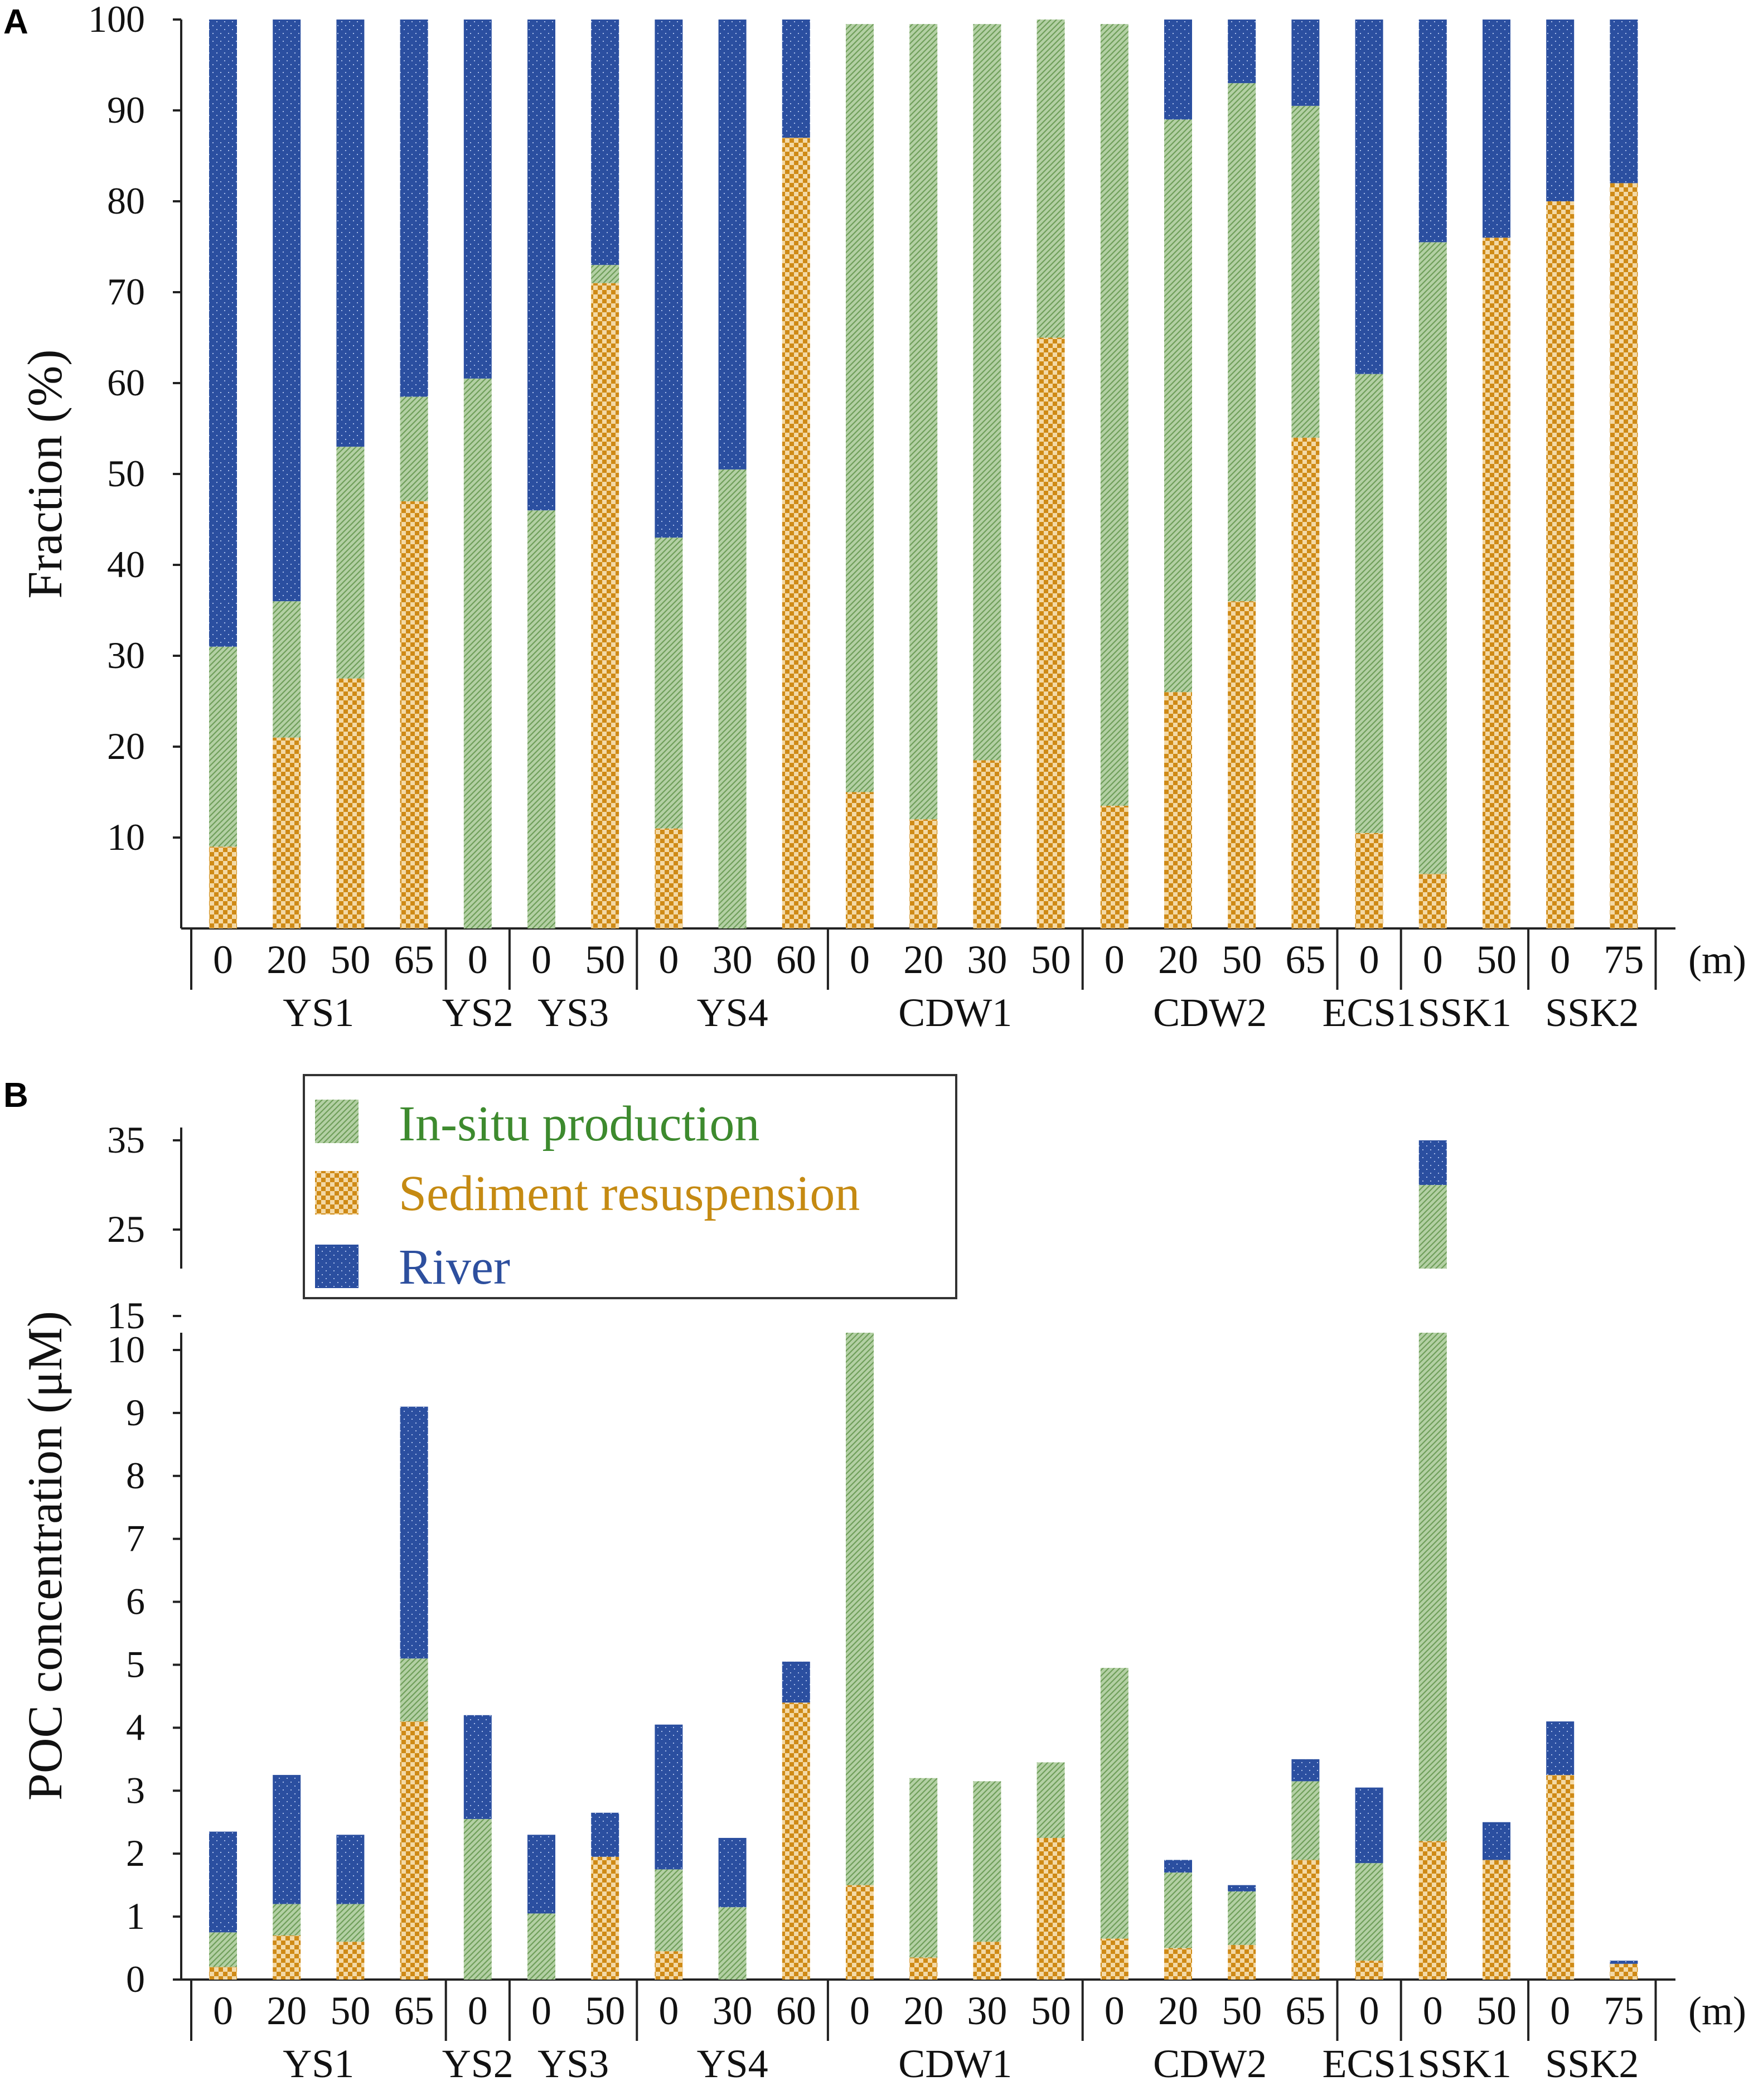 The height and width of the screenshot is (2100, 1763). Describe the element at coordinates (126, 1315) in the screenshot. I see `y-tick-label: 15` at that location.